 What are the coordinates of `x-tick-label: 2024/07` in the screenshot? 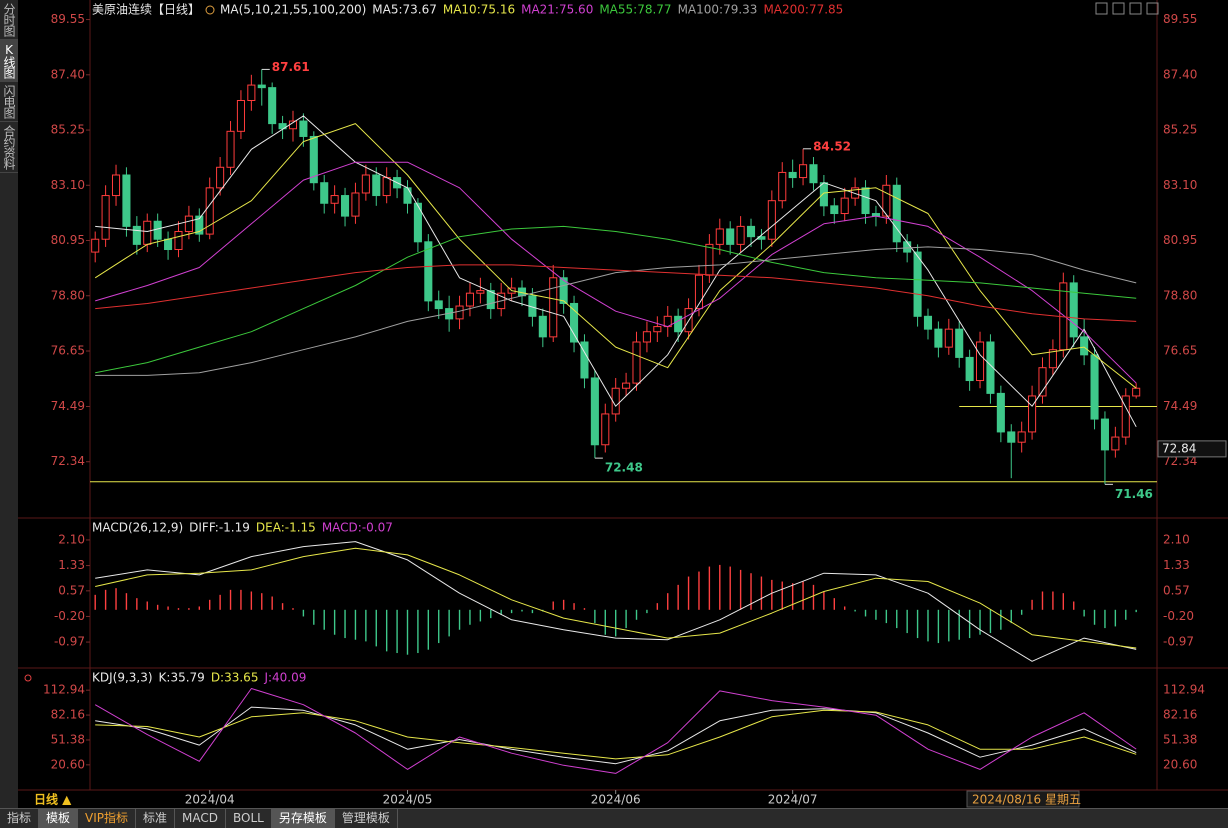 It's located at (793, 800).